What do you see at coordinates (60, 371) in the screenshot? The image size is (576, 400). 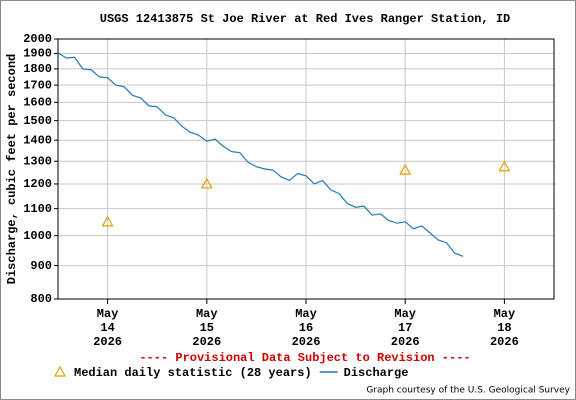 I see `legend-marker` at bounding box center [60, 371].